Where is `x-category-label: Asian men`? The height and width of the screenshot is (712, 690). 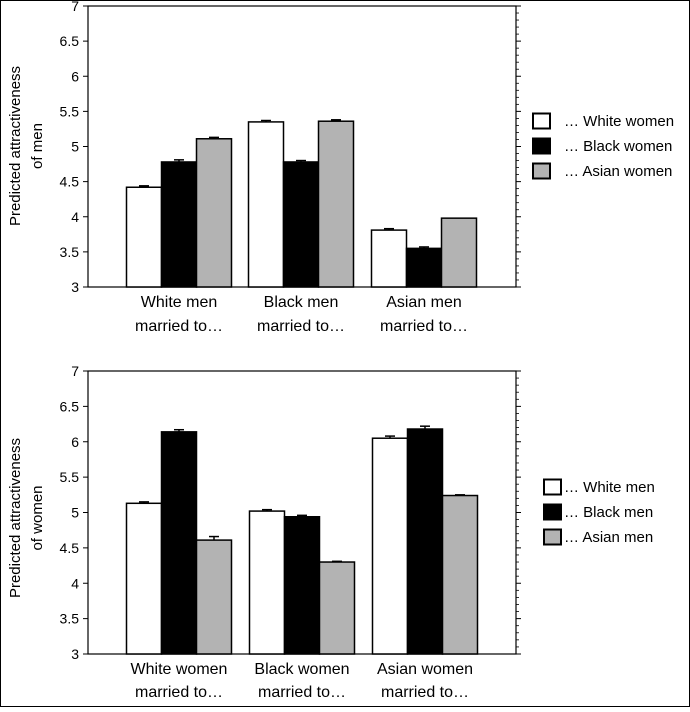 x-category-label: Asian men is located at coordinates (424, 302).